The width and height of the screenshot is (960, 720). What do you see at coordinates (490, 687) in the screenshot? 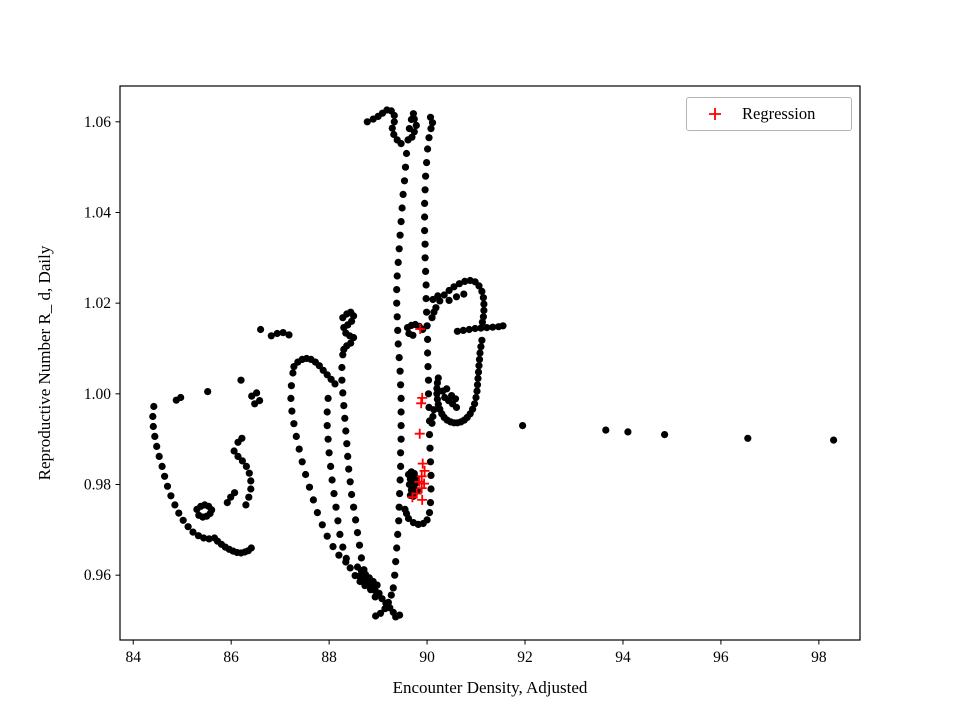
I see `x-axis-label: Encounter Density, Adjusted` at bounding box center [490, 687].